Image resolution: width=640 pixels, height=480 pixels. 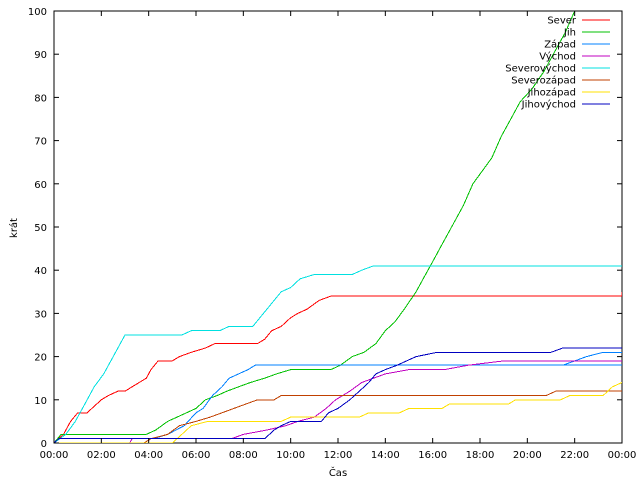 What do you see at coordinates (560, 45) in the screenshot?
I see `legend-label: Západ` at bounding box center [560, 45].